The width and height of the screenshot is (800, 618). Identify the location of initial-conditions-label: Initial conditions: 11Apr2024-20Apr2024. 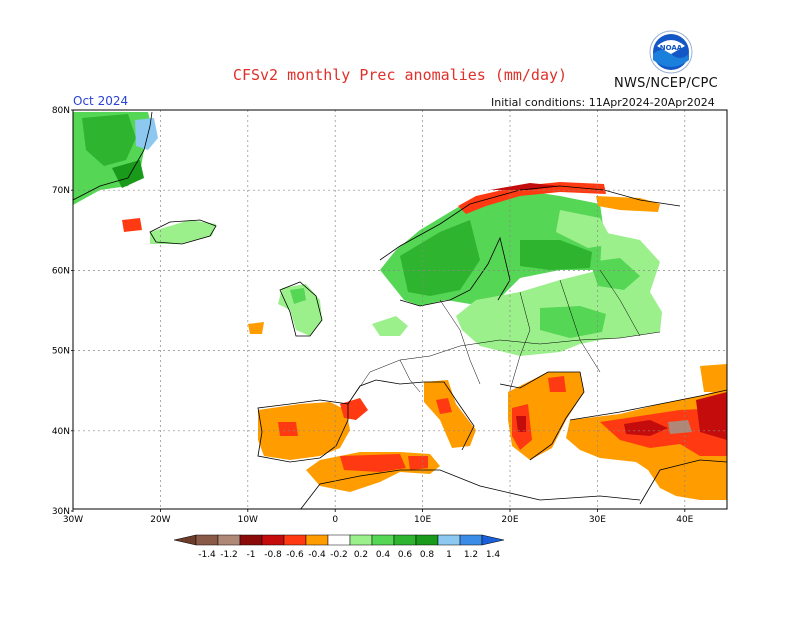
(603, 102).